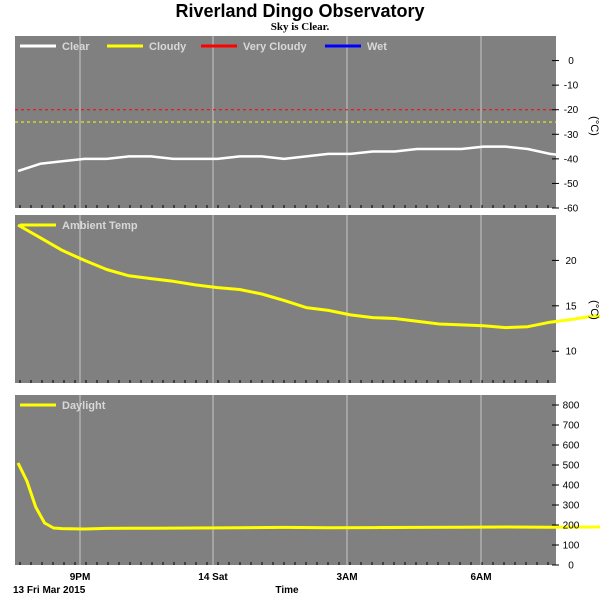 This screenshot has height=600, width=600. What do you see at coordinates (571, 306) in the screenshot?
I see `y-tick-label: 15` at bounding box center [571, 306].